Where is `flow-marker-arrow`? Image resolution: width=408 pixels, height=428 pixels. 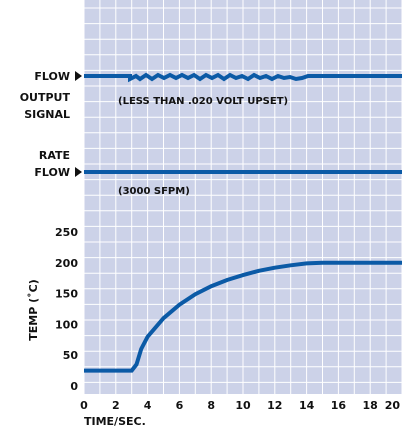
flow-marker-arrow is located at coordinates (78, 76).